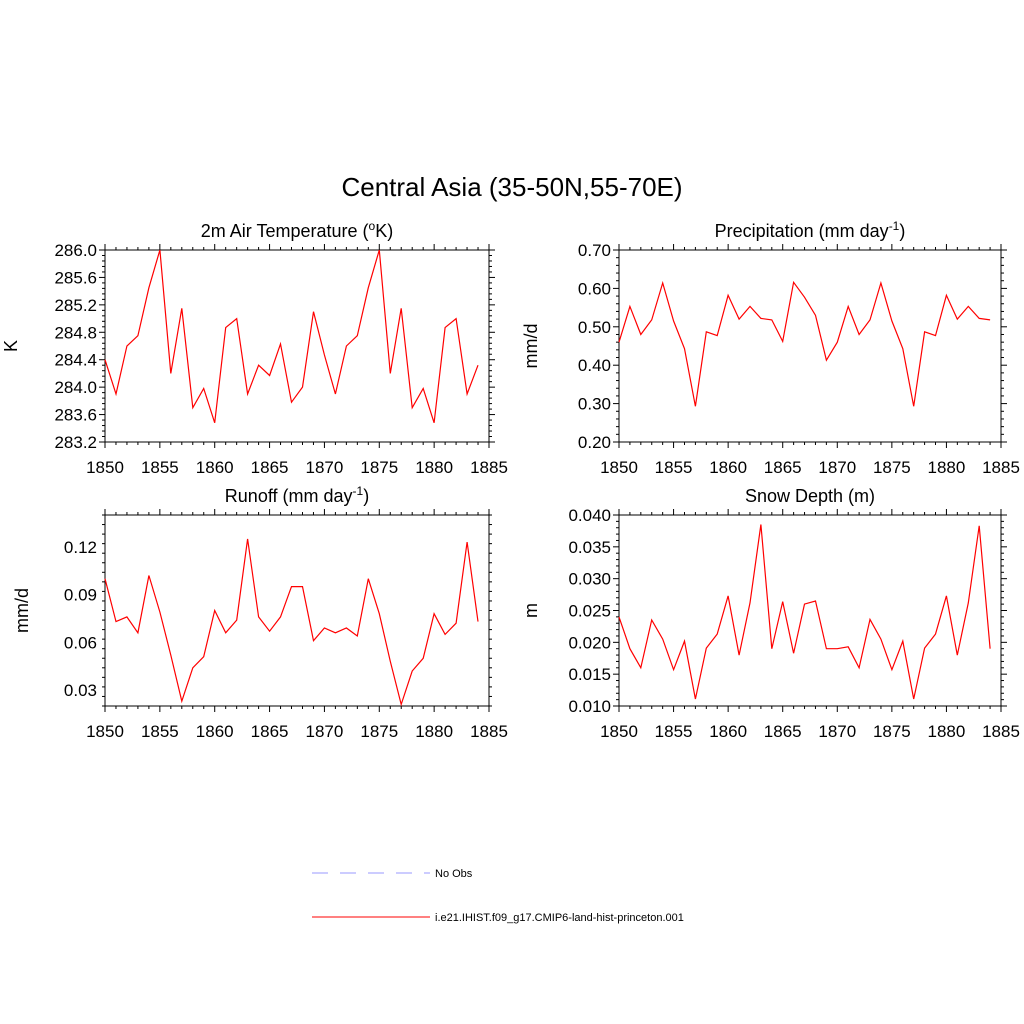  What do you see at coordinates (589, 674) in the screenshot?
I see `y-tick-label: 0.015` at bounding box center [589, 674].